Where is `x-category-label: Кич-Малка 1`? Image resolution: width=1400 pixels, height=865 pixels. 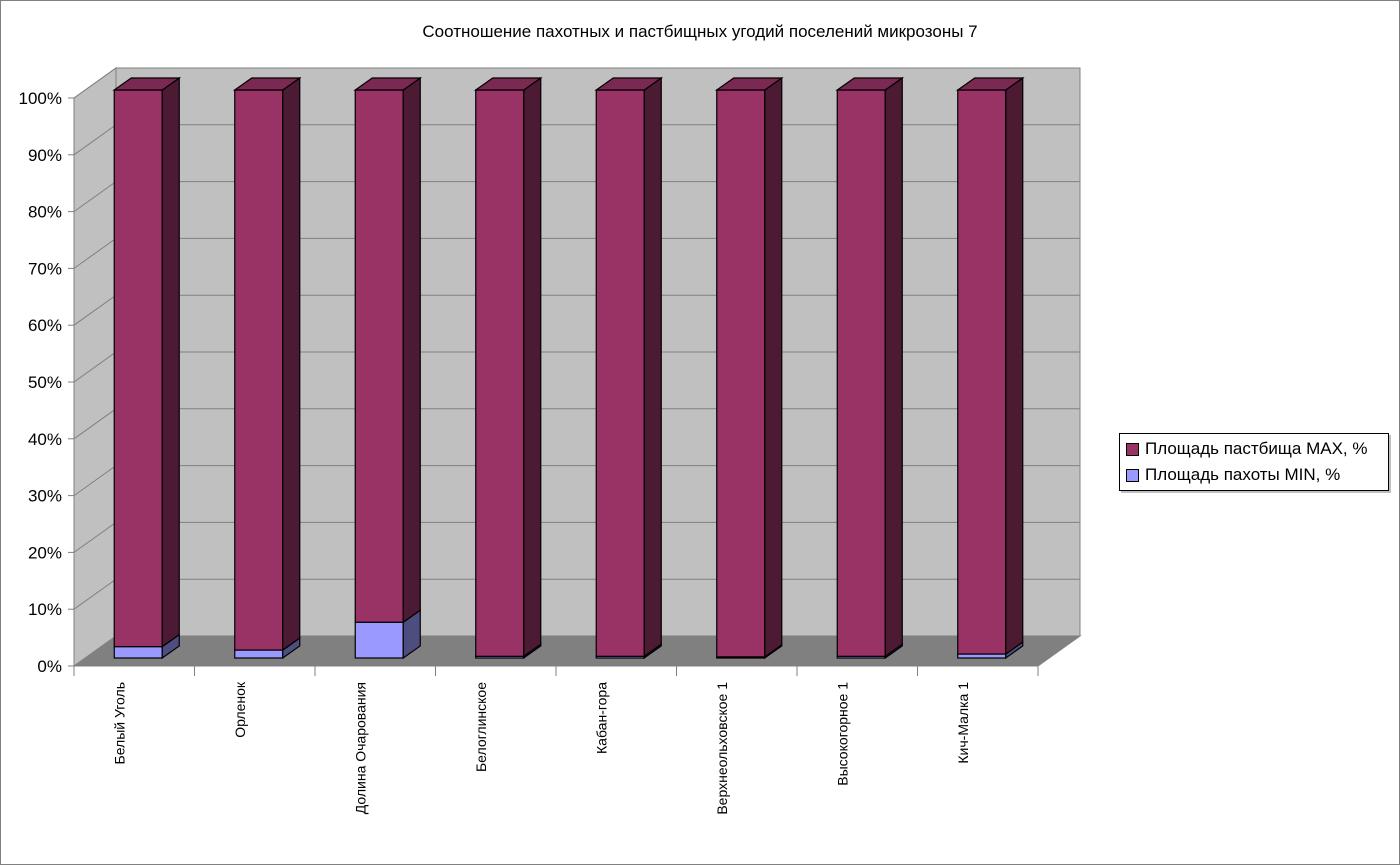
x-category-label: Кич-Малка 1 is located at coordinates (963, 723).